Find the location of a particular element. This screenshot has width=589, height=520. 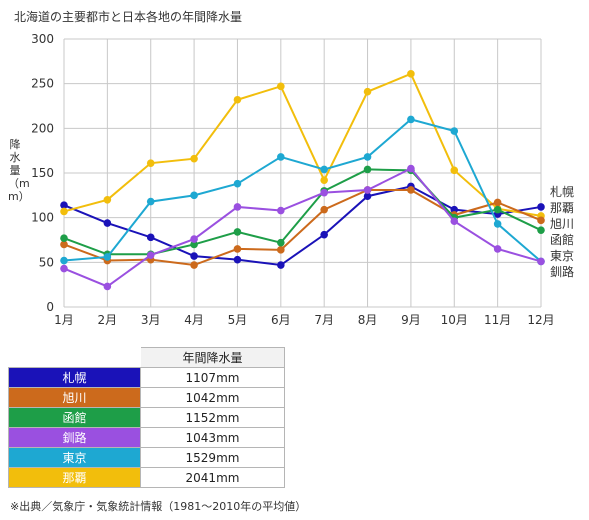

series-end-label: 釧路 is located at coordinates (562, 271).